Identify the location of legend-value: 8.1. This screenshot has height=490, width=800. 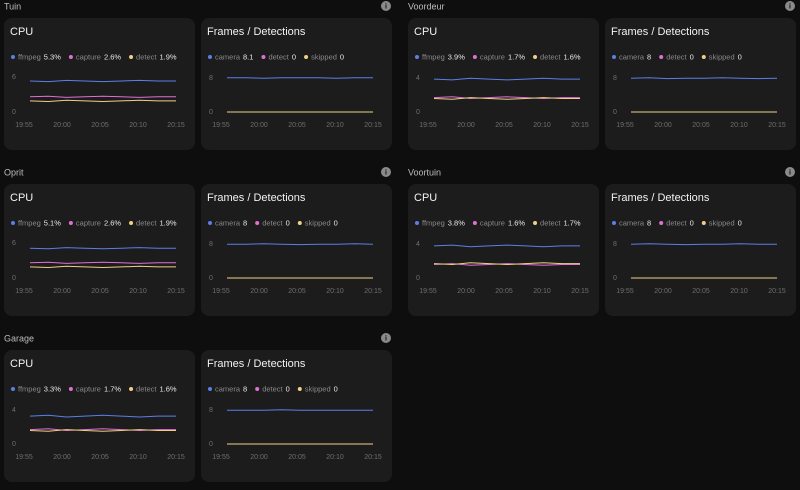
(248, 56).